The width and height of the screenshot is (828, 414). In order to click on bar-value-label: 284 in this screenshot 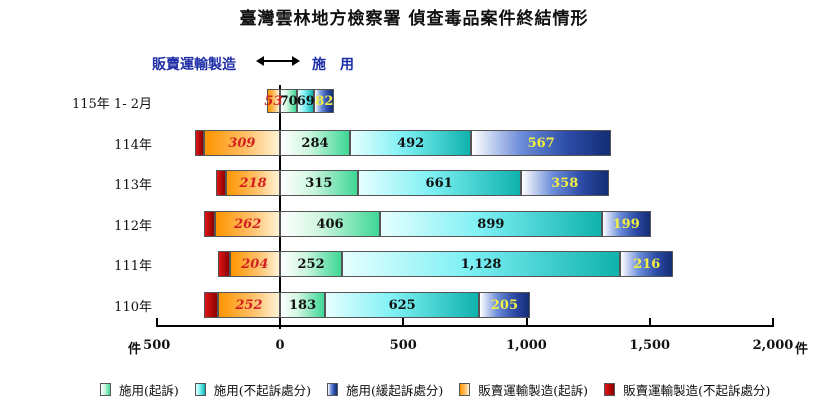, I will do `click(315, 143)`.